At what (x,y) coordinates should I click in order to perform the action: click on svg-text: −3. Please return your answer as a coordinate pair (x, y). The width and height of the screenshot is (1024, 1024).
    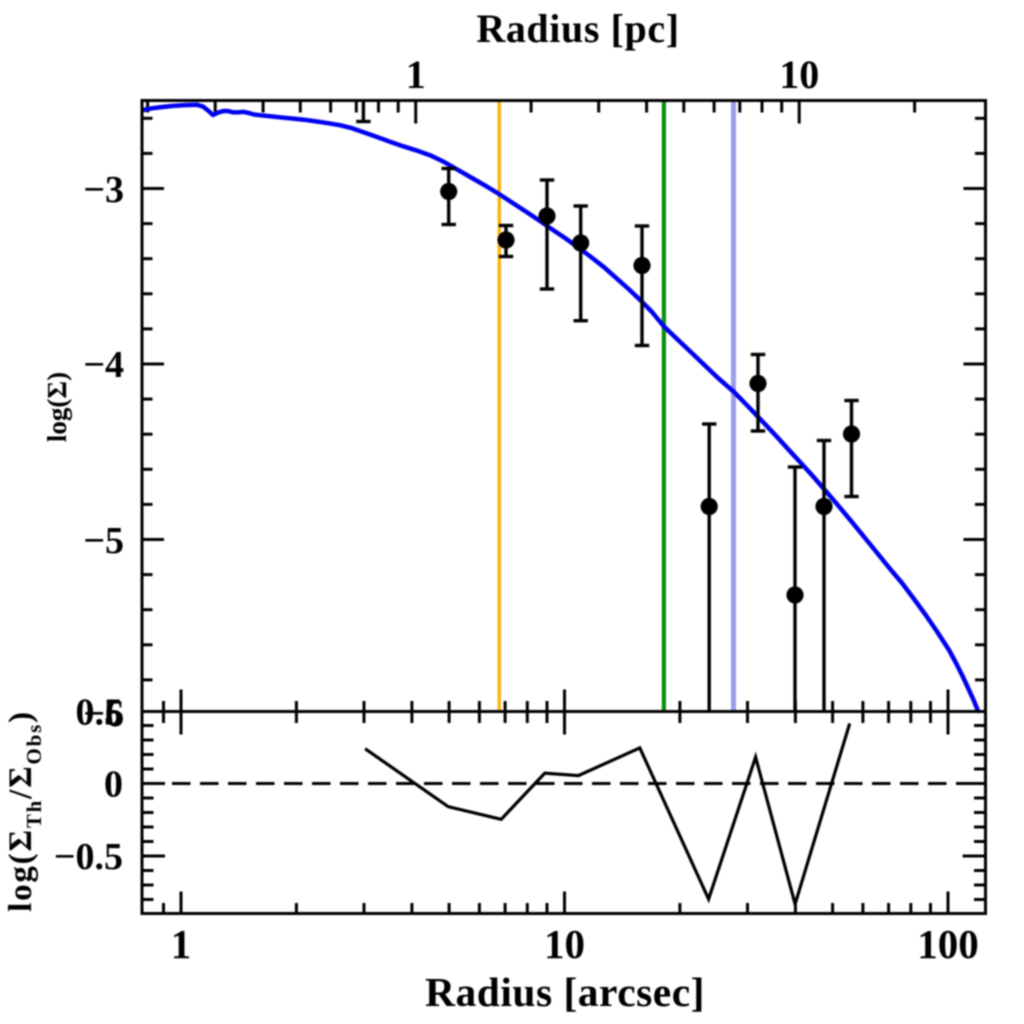
    Looking at the image, I should click on (103, 190).